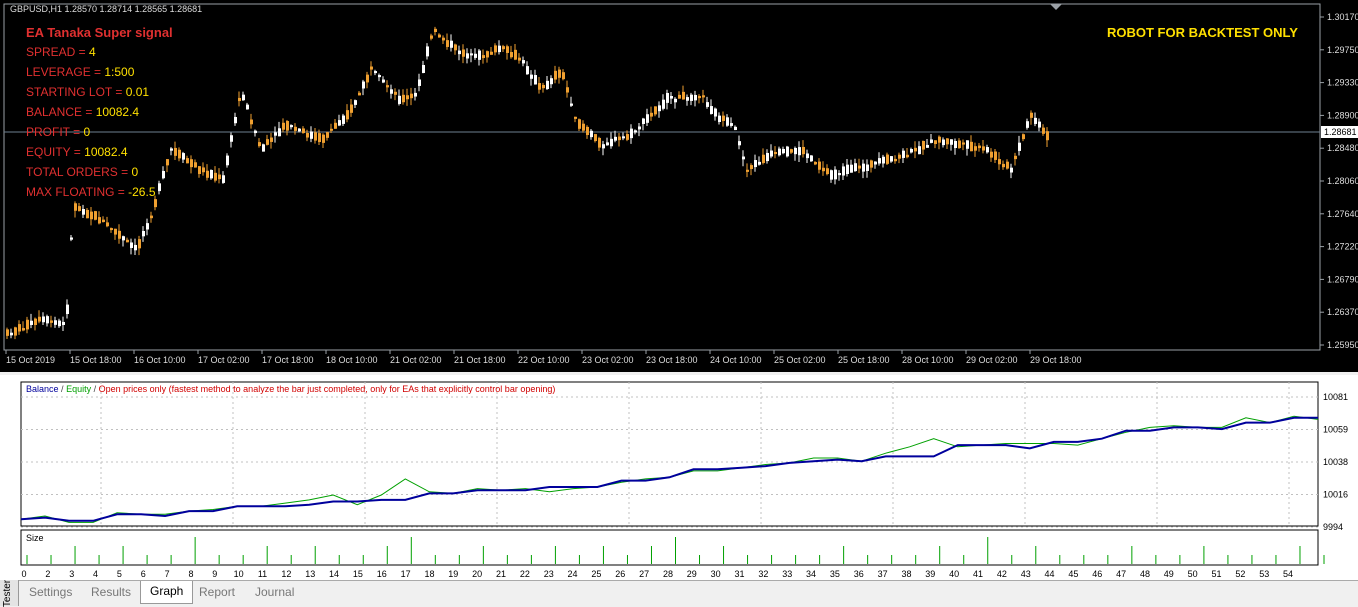 Image resolution: width=1358 pixels, height=607 pixels. What do you see at coordinates (1333, 527) in the screenshot?
I see `graph-y-tick-label: 9994` at bounding box center [1333, 527].